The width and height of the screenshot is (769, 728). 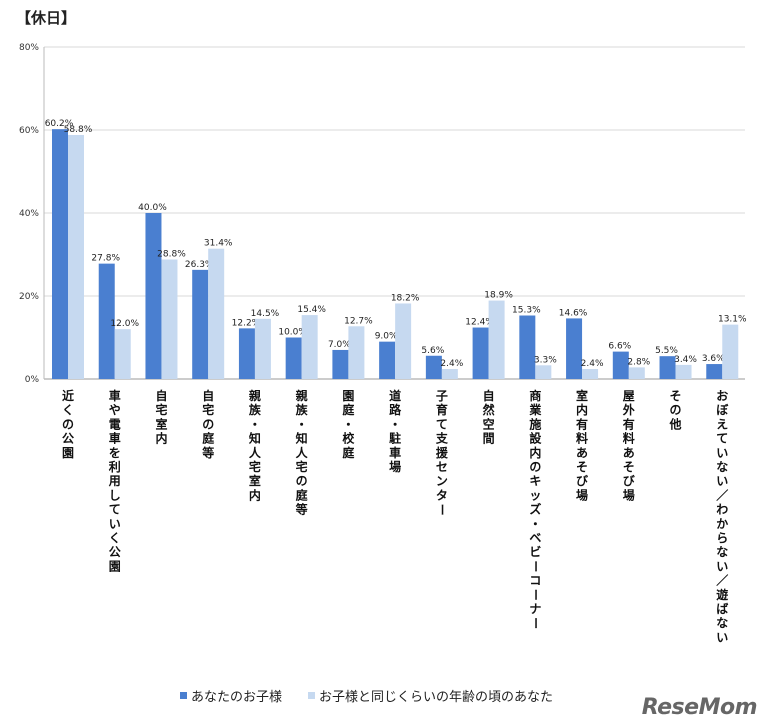 I want to click on category-label-char: 知, so click(x=254, y=438).